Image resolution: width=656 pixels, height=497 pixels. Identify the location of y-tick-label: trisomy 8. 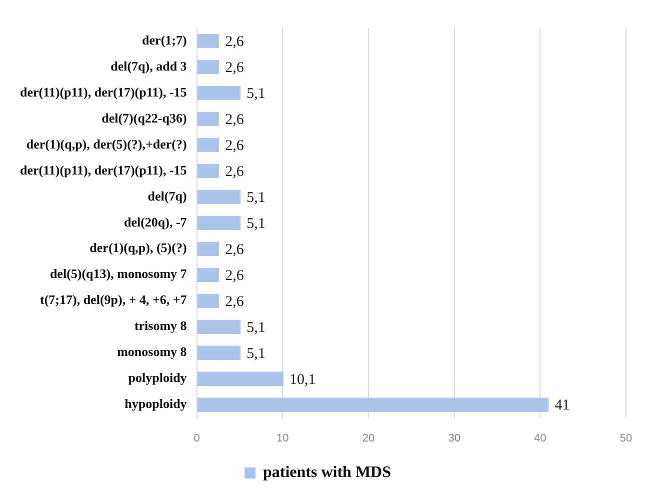
(161, 326).